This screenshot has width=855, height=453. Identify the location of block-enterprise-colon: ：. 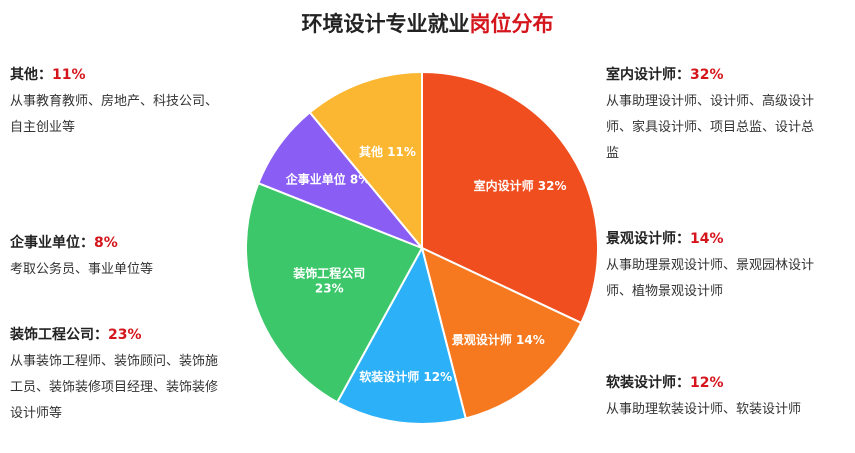
(87, 243).